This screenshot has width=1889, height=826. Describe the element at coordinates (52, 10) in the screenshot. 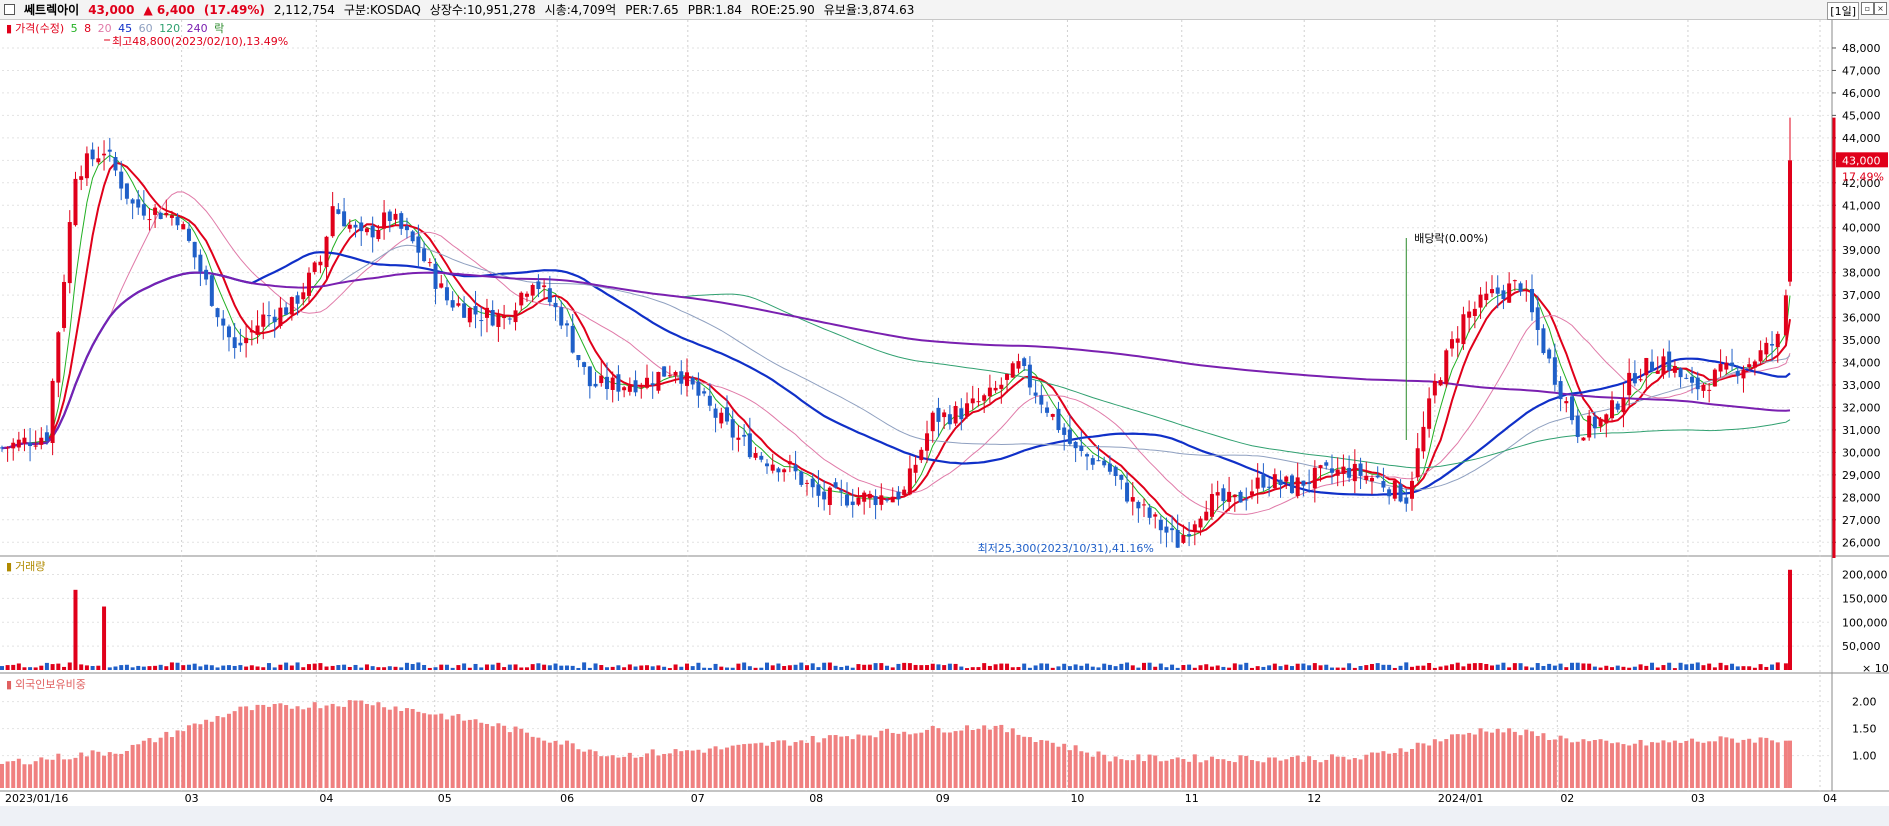

I see `stock-name: 쎄트렉아이` at that location.